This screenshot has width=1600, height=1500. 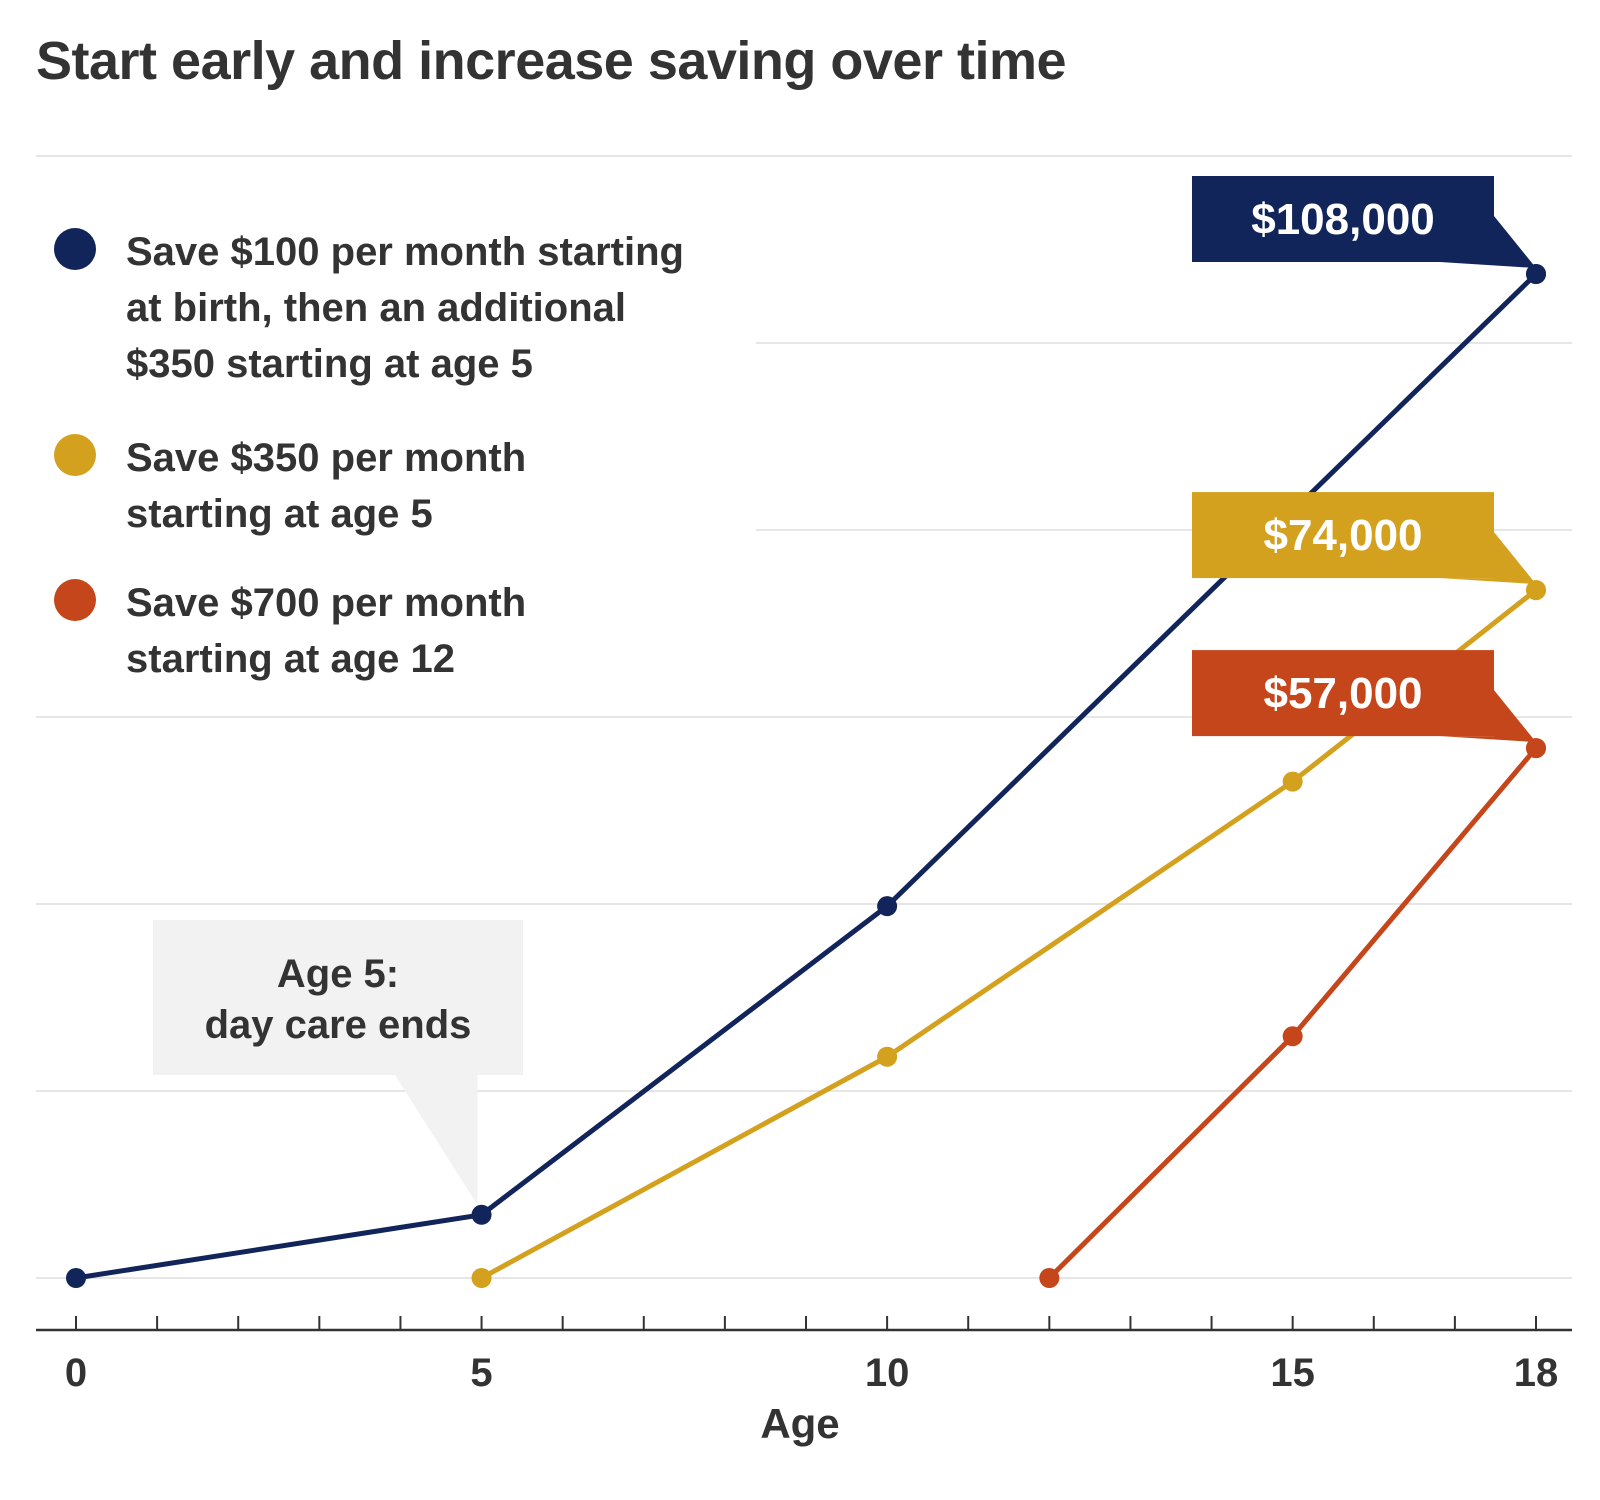 I want to click on legend-dot-gold, so click(x=75, y=455).